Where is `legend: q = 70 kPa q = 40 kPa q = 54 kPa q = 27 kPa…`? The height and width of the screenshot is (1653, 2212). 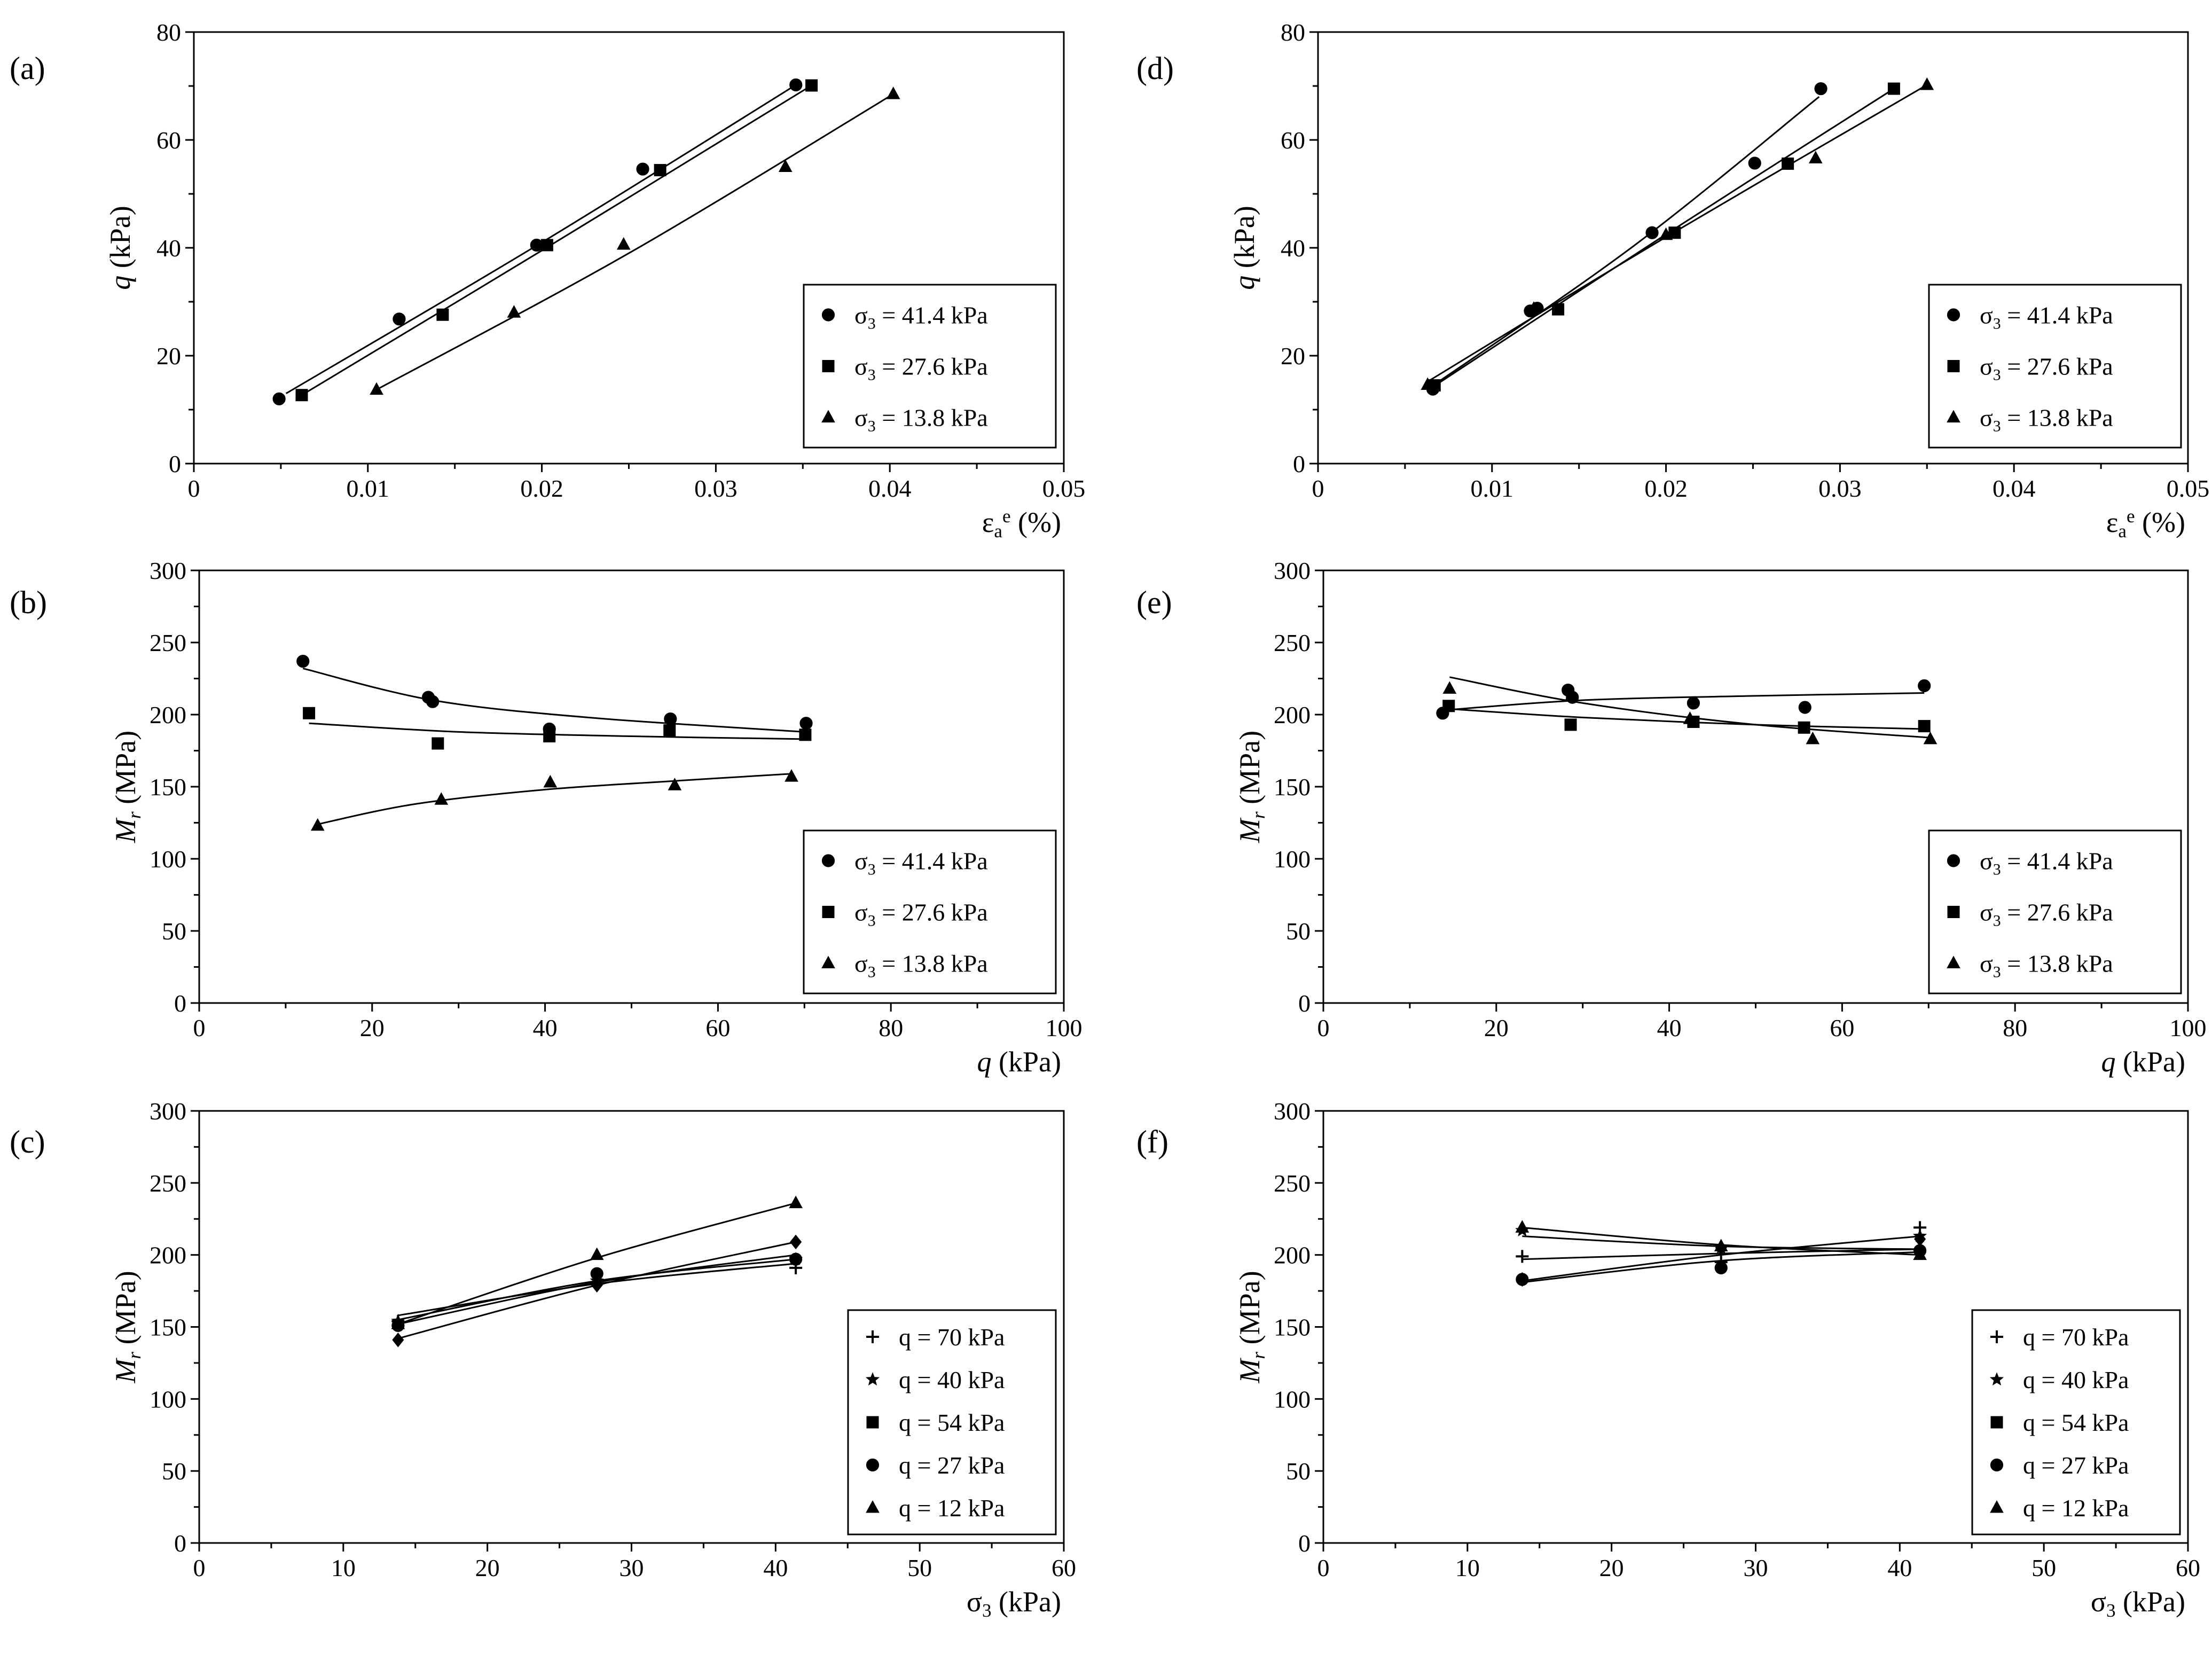 legend: q = 70 kPa q = 40 kPa q = 54 kPa q = 27 kPa… is located at coordinates (2076, 1422).